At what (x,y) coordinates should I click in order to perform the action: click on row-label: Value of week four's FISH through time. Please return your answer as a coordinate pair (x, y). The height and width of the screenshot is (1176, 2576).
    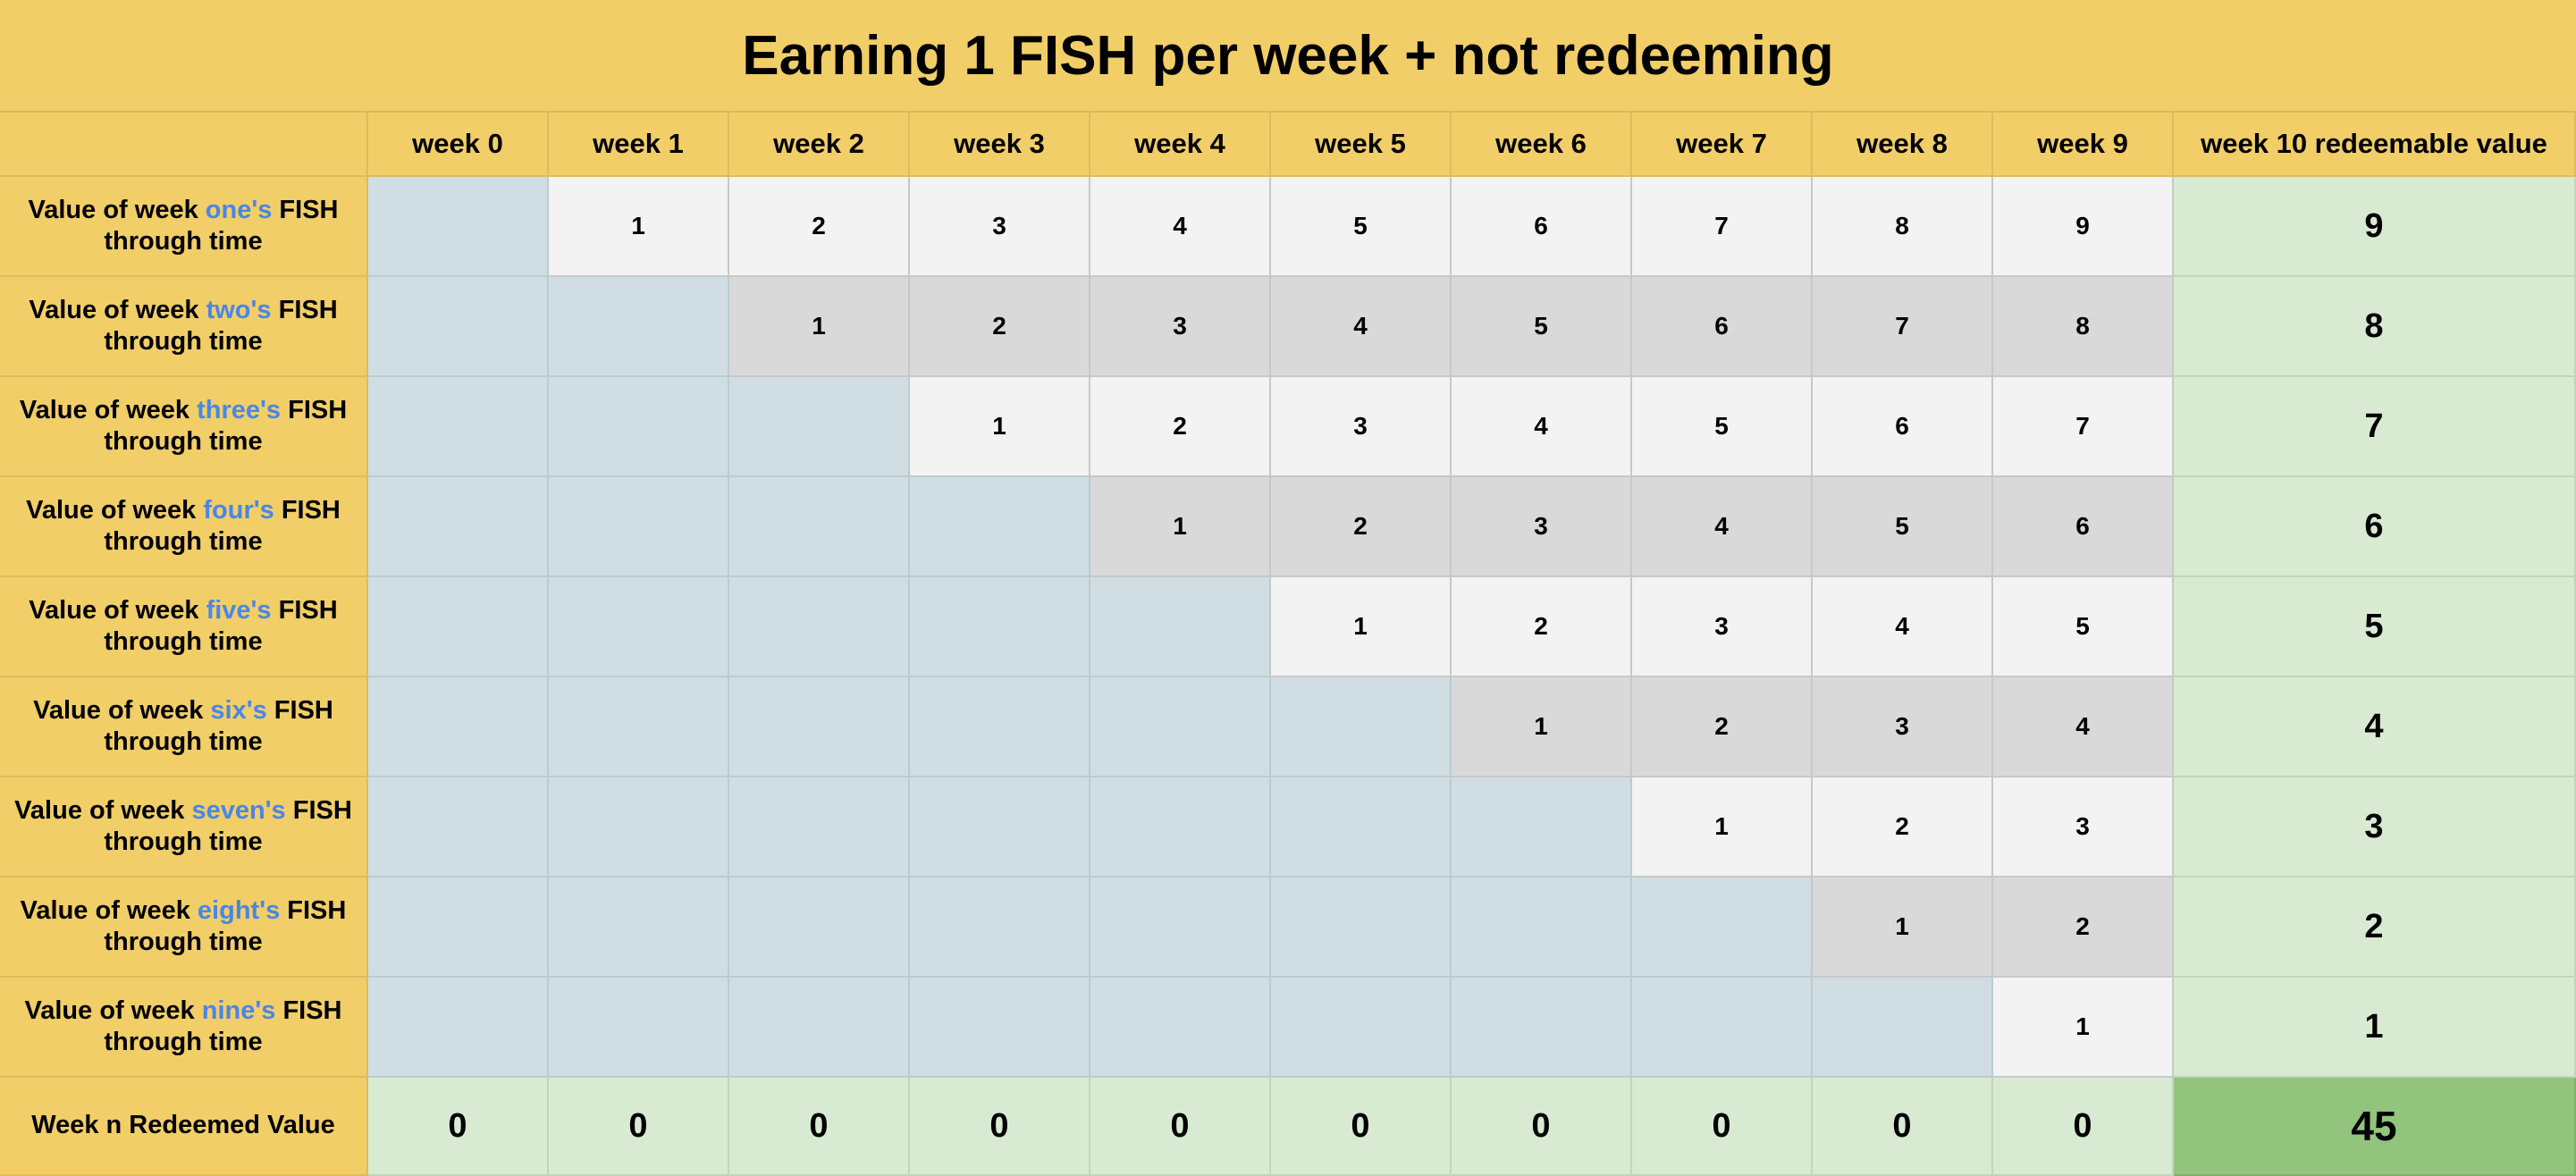
    Looking at the image, I should click on (184, 527).